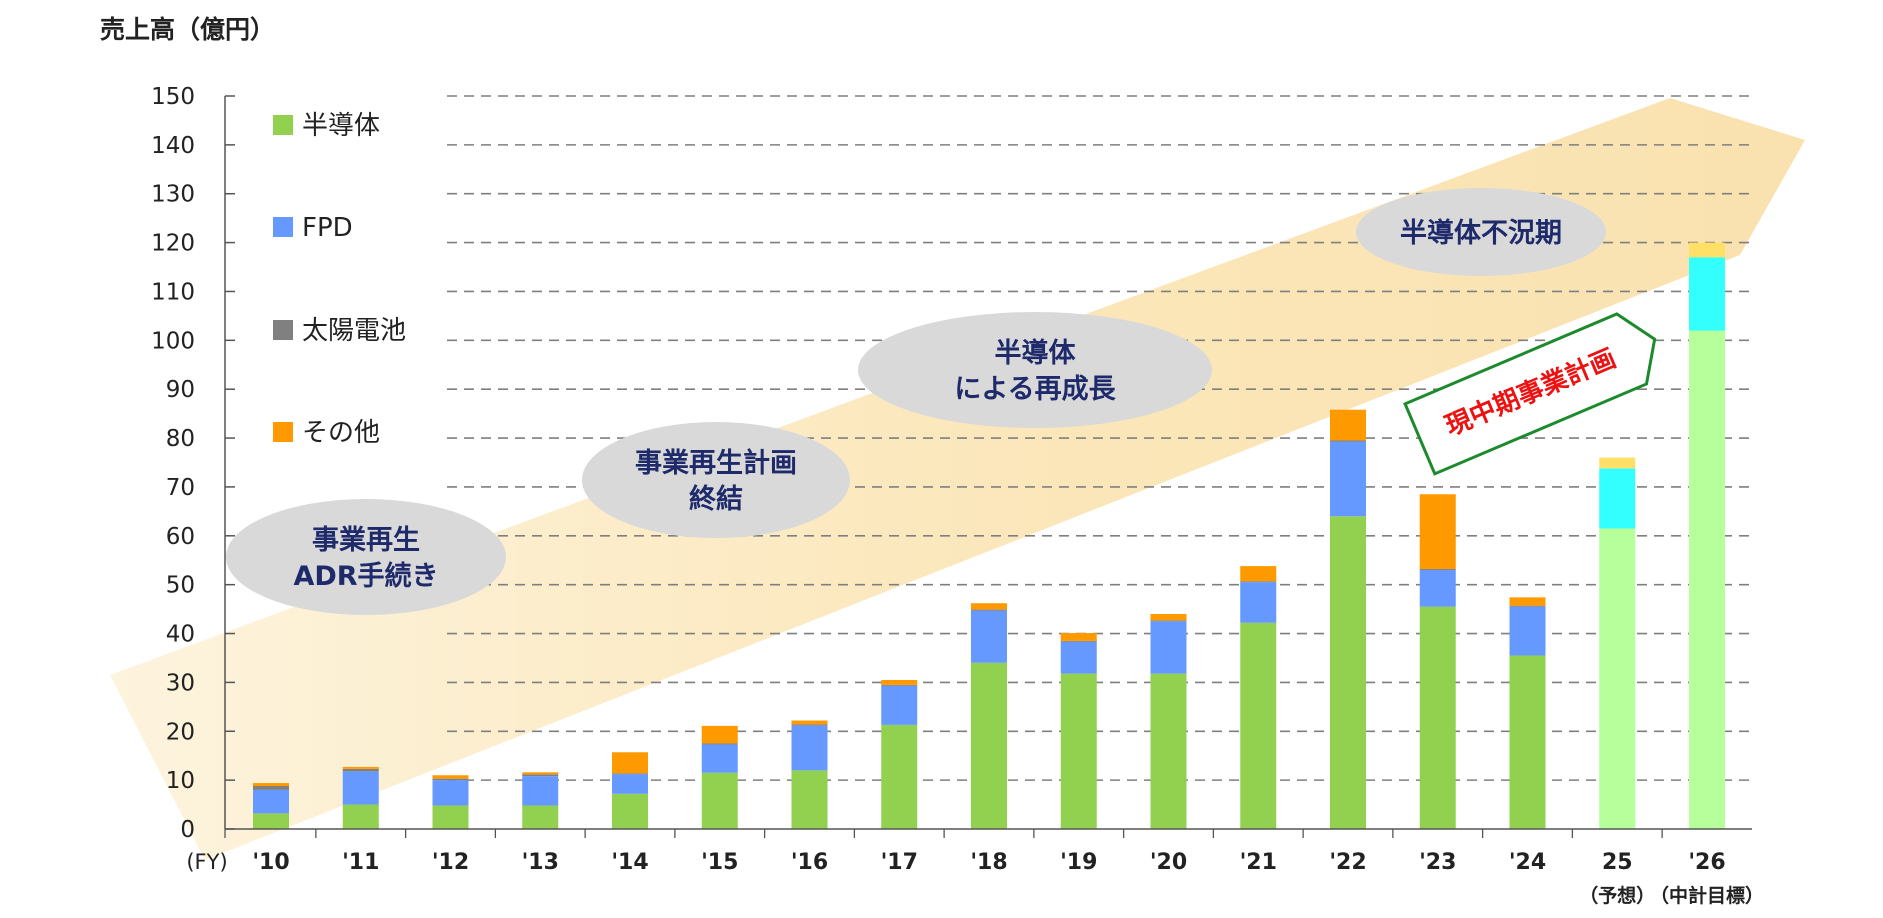 Image resolution: width=1883 pixels, height=918 pixels. I want to click on legend-label: その他, so click(341, 433).